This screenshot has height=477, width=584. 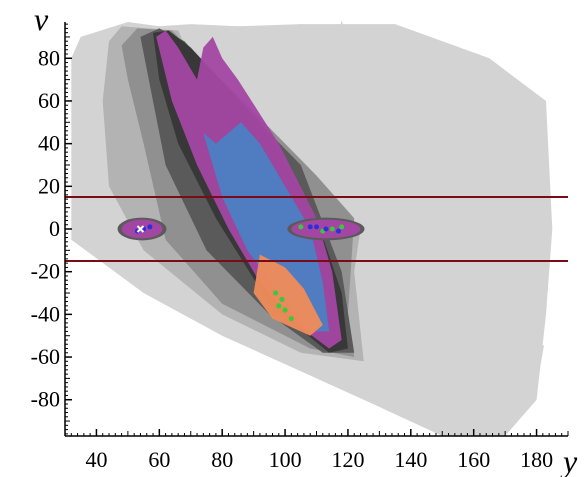 What do you see at coordinates (49, 185) in the screenshot?
I see `y-tick-label: 20` at bounding box center [49, 185].